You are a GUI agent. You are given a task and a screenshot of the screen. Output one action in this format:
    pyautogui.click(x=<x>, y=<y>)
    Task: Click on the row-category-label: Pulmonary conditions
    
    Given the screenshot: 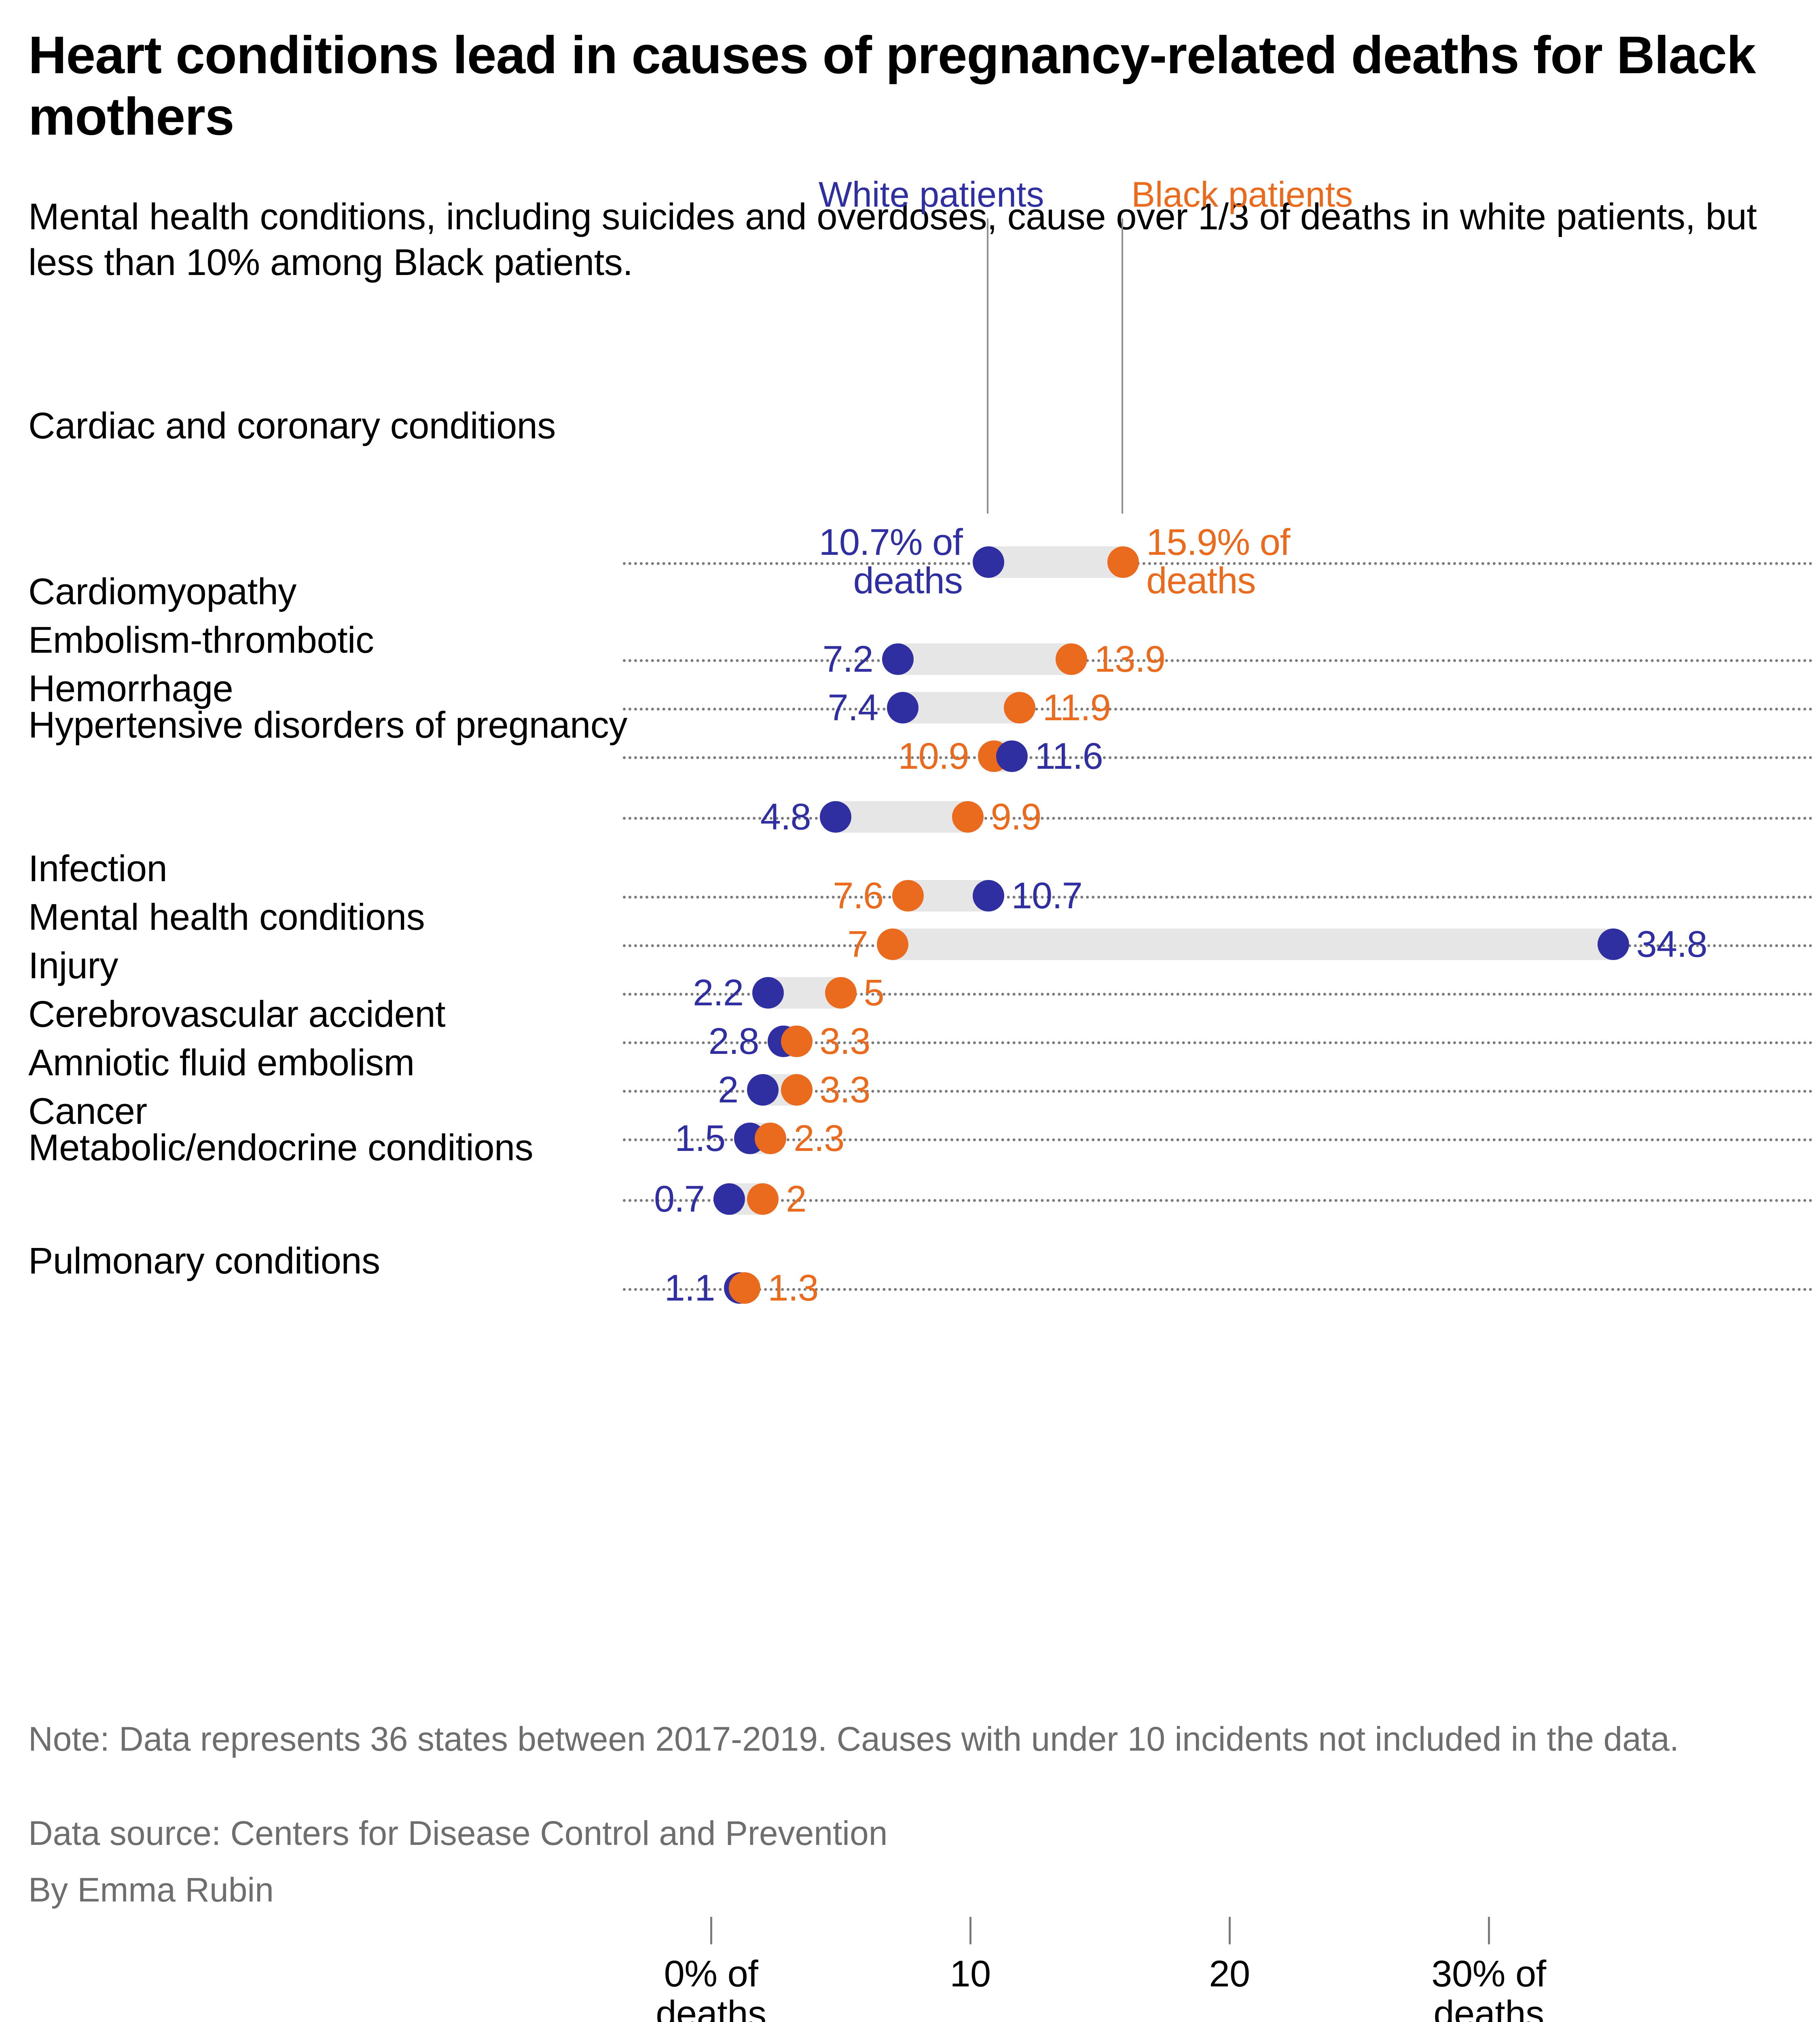 What is the action you would take?
    pyautogui.click(x=204, y=1261)
    